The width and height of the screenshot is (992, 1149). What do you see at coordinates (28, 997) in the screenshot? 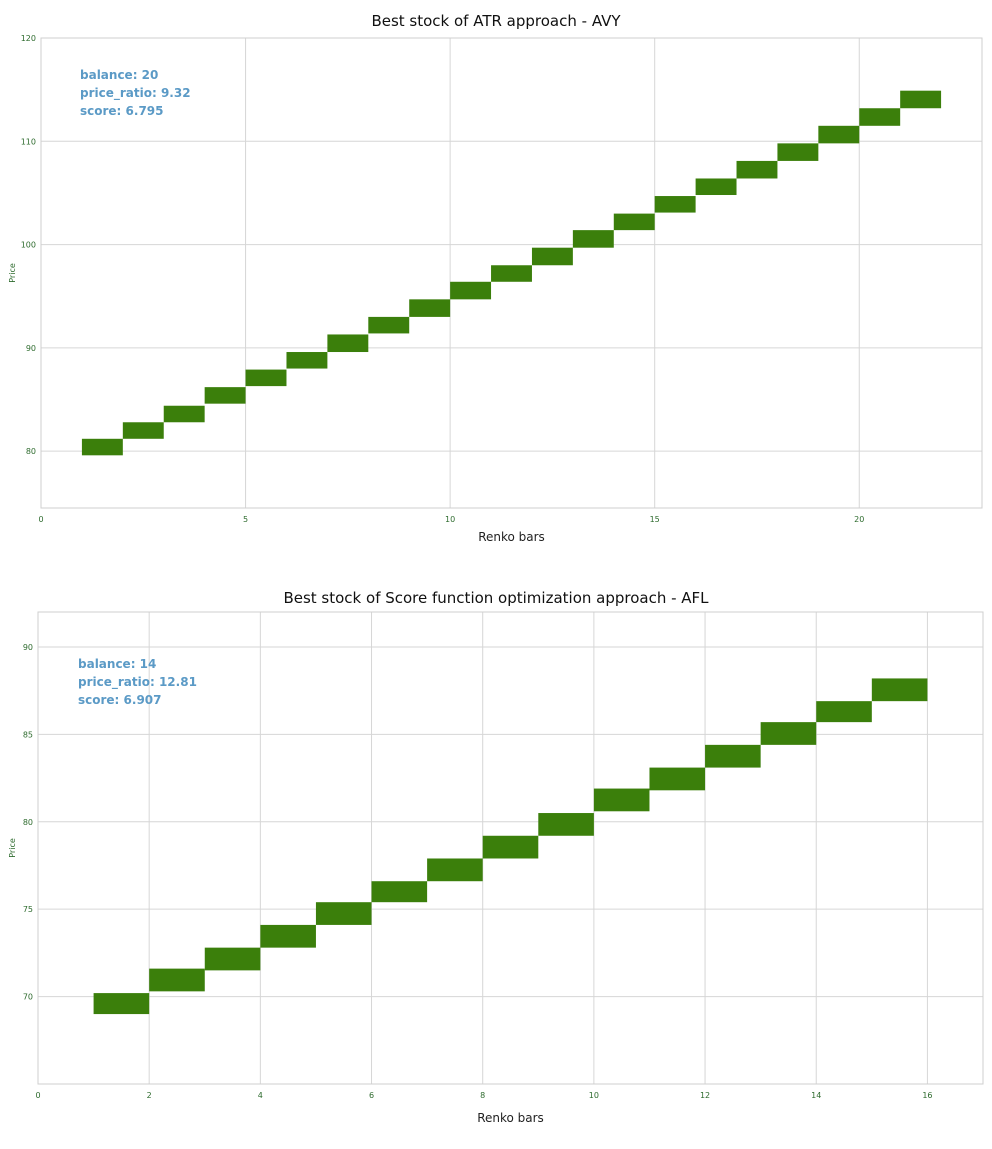
I see `y-tick-label: 70` at bounding box center [28, 997].